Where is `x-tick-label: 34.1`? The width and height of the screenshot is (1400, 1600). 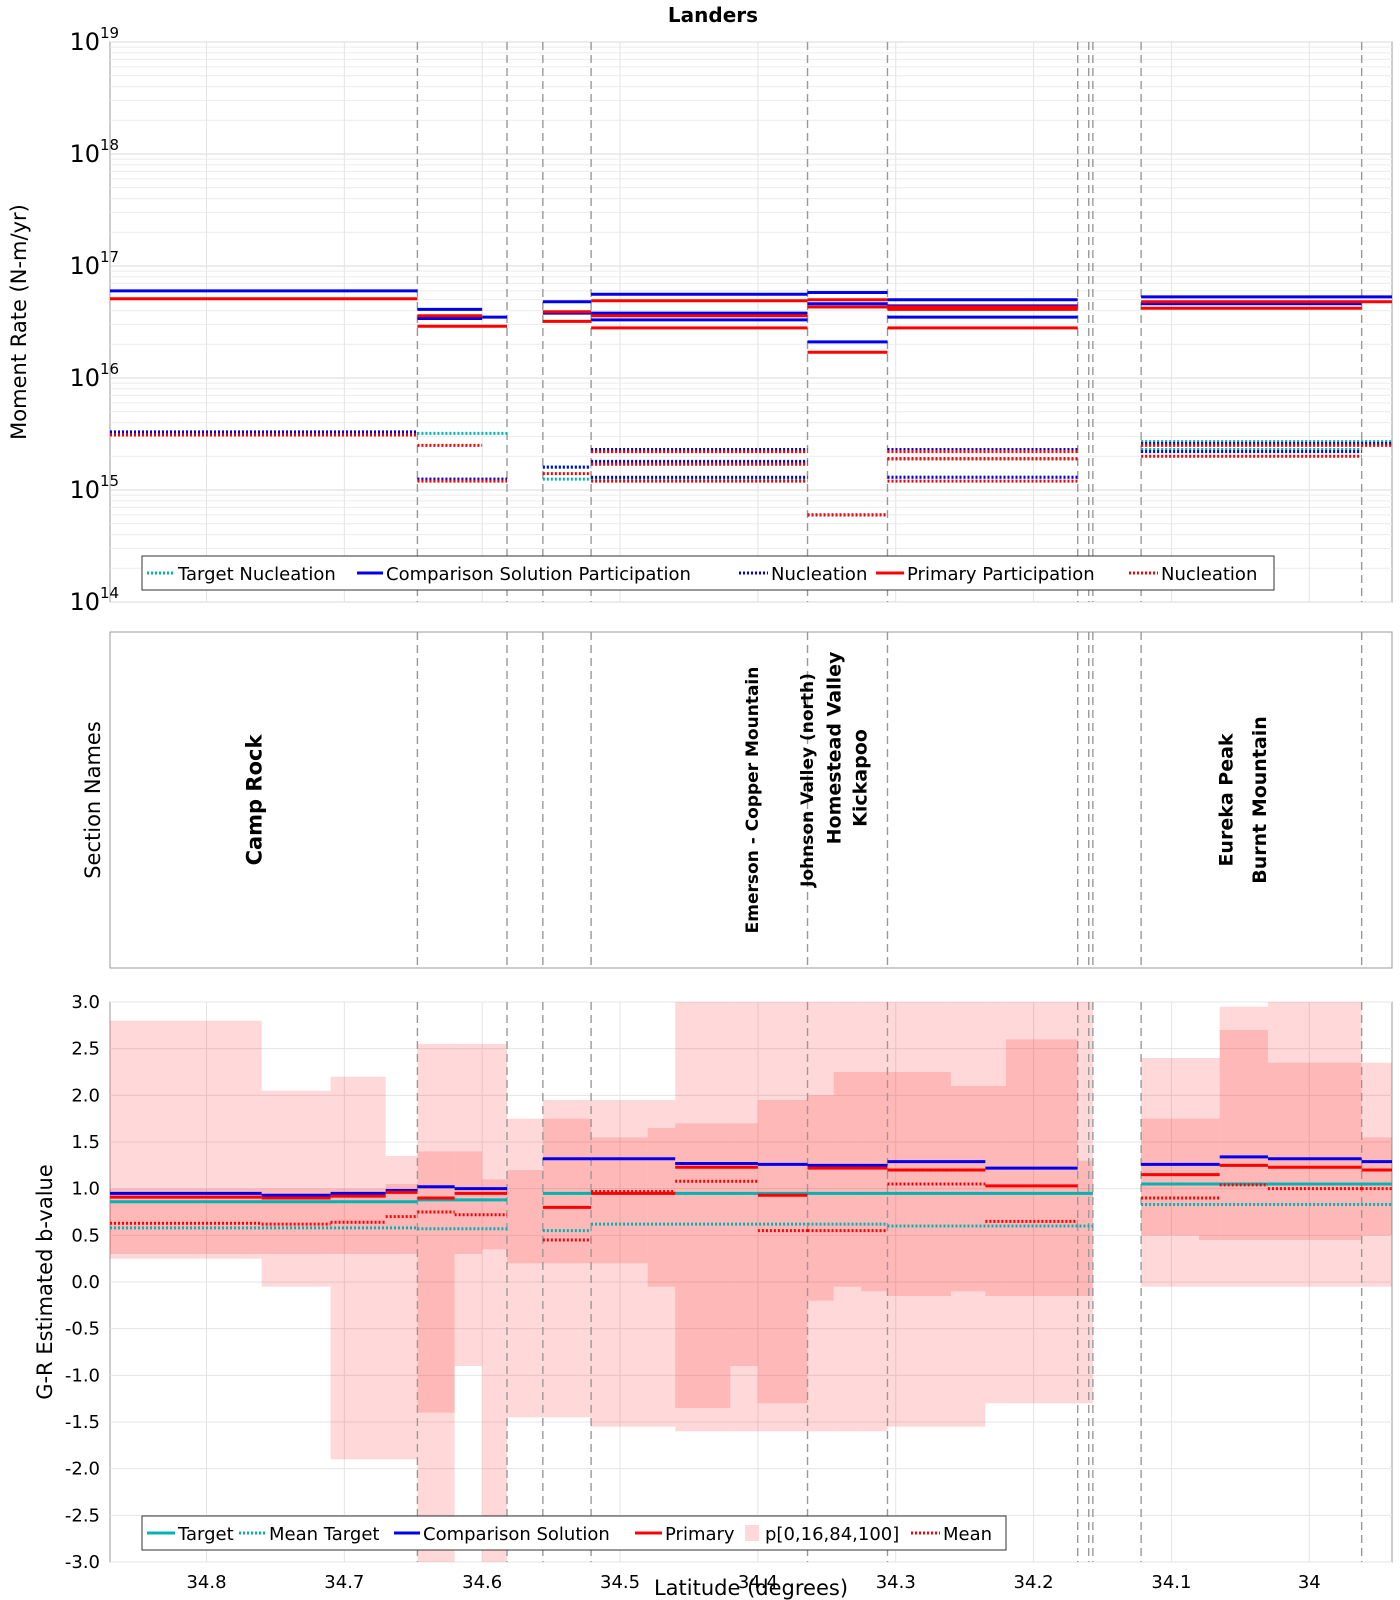 x-tick-label: 34.1 is located at coordinates (1171, 1582).